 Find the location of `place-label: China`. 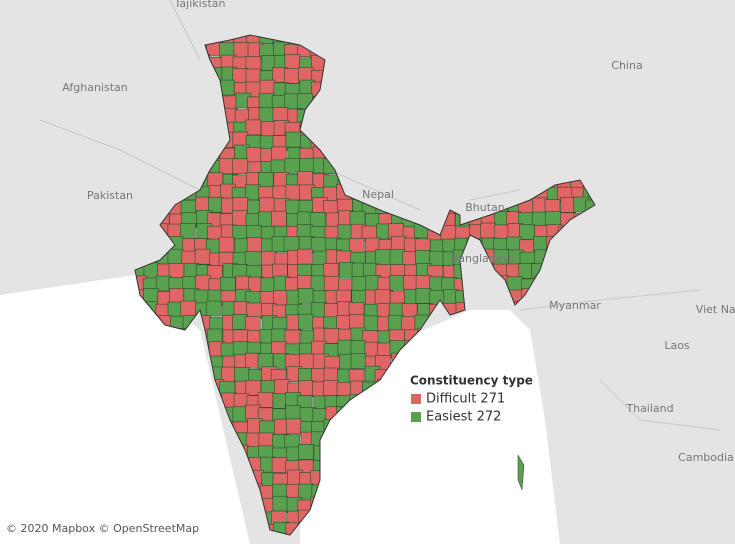

place-label: China is located at coordinates (626, 65).